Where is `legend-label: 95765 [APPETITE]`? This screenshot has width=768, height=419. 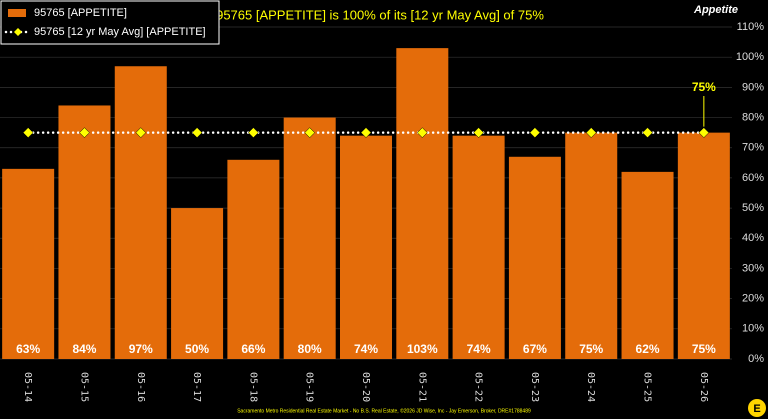 legend-label: 95765 [APPETITE] is located at coordinates (80, 13).